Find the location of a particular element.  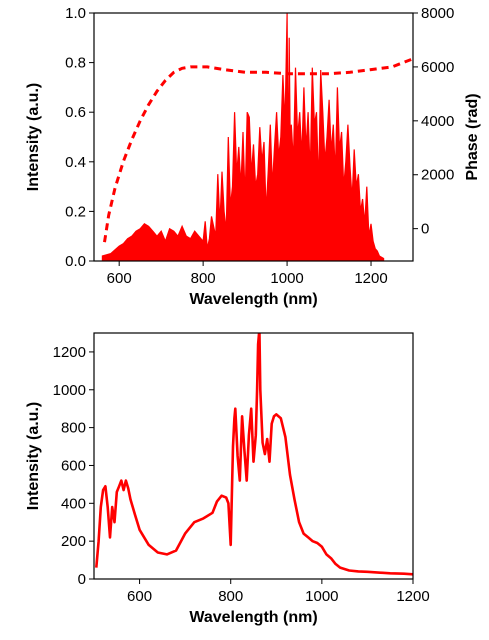

y2-tick-label: 6000 is located at coordinates (437, 67).